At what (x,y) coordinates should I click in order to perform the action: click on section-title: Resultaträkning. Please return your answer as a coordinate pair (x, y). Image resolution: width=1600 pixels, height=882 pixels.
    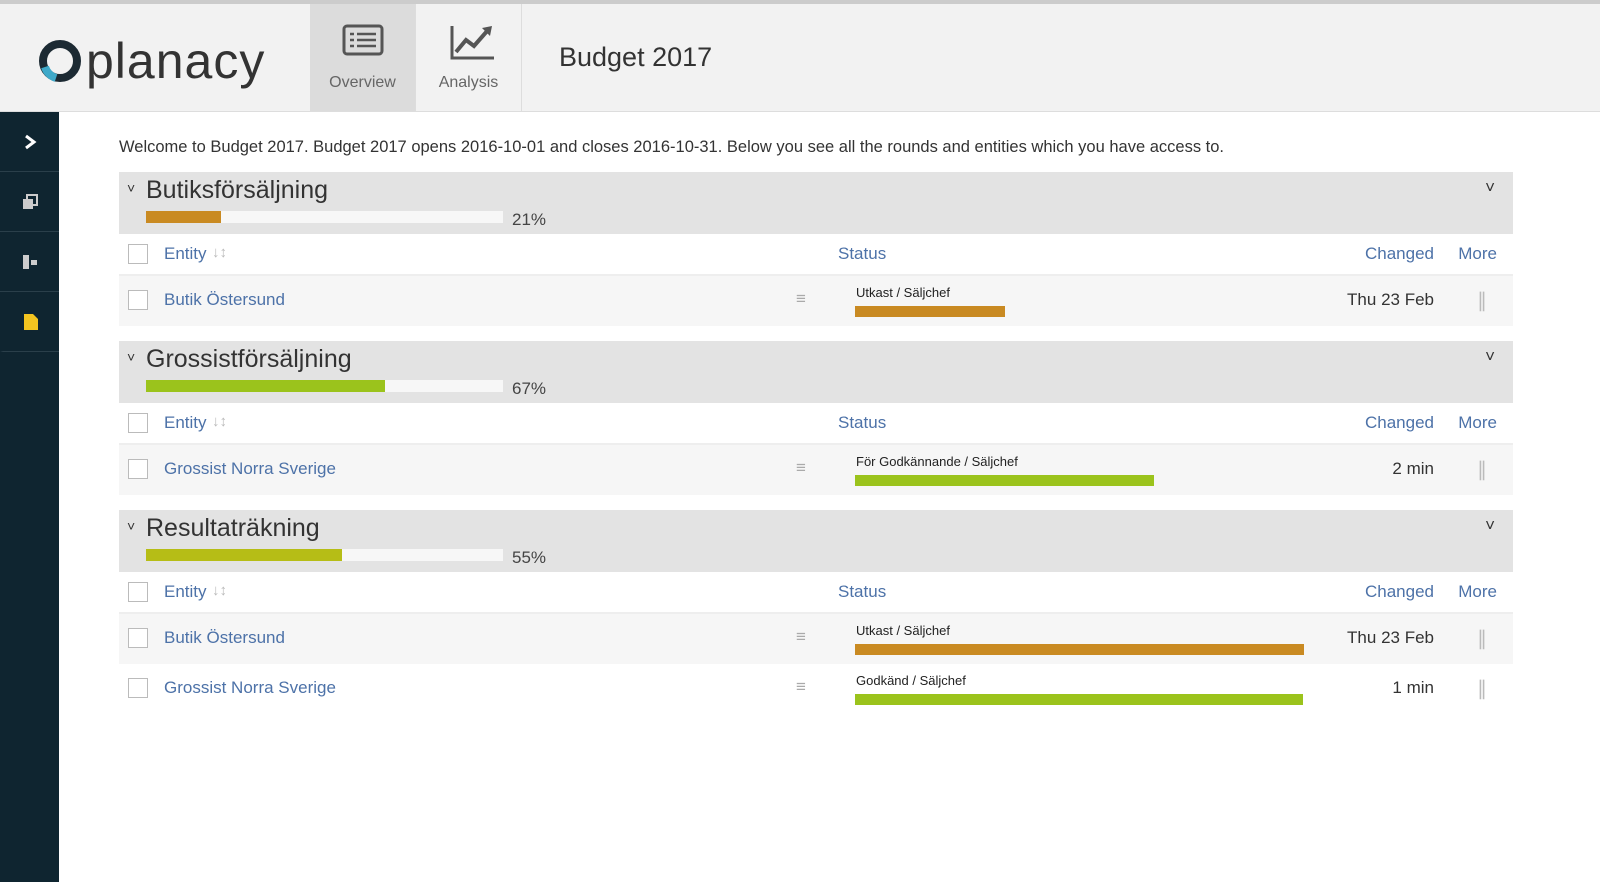
    Looking at the image, I should click on (233, 528).